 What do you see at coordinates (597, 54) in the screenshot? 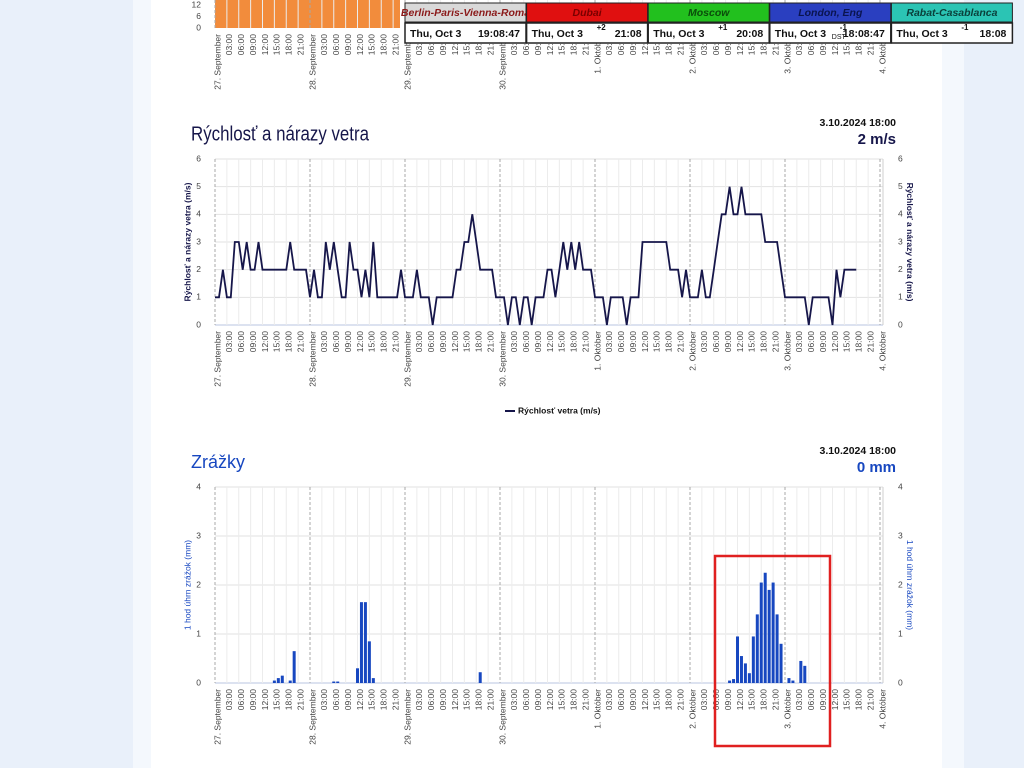
I see `x-tick-label: 1. Október` at bounding box center [597, 54].